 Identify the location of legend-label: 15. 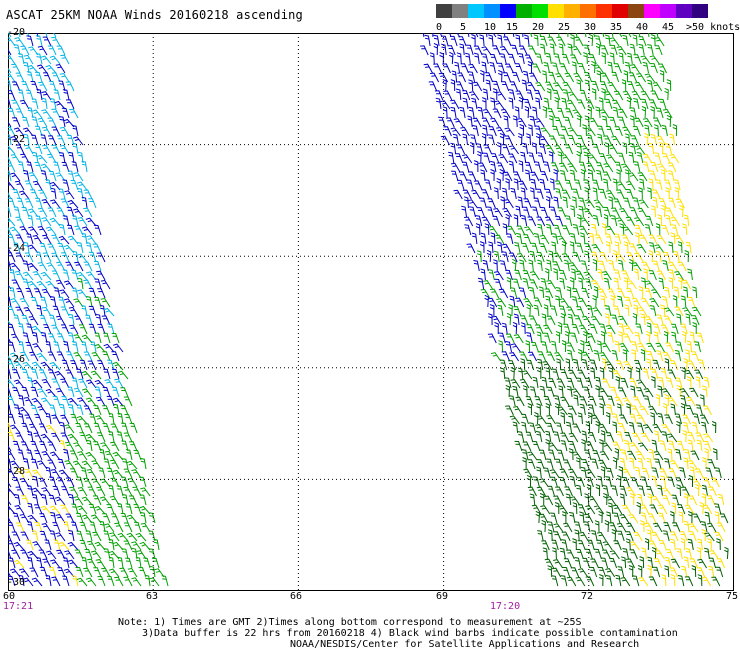
(512, 27).